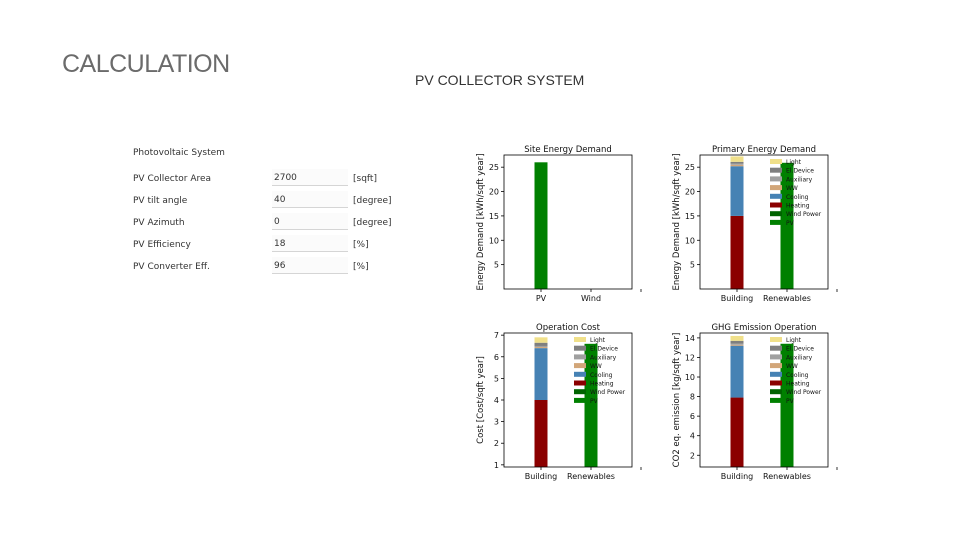  What do you see at coordinates (764, 150) in the screenshot?
I see `chart-title: Primary Energy Demand` at bounding box center [764, 150].